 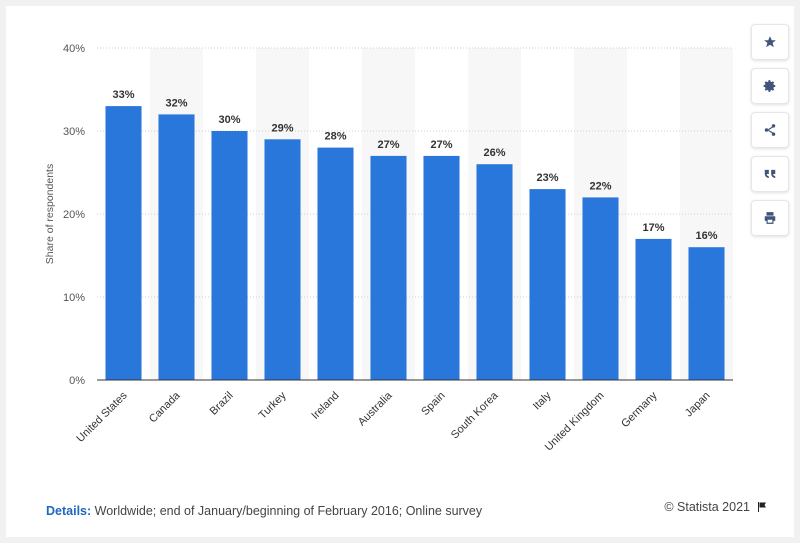 I want to click on share-icon, so click(x=770, y=130).